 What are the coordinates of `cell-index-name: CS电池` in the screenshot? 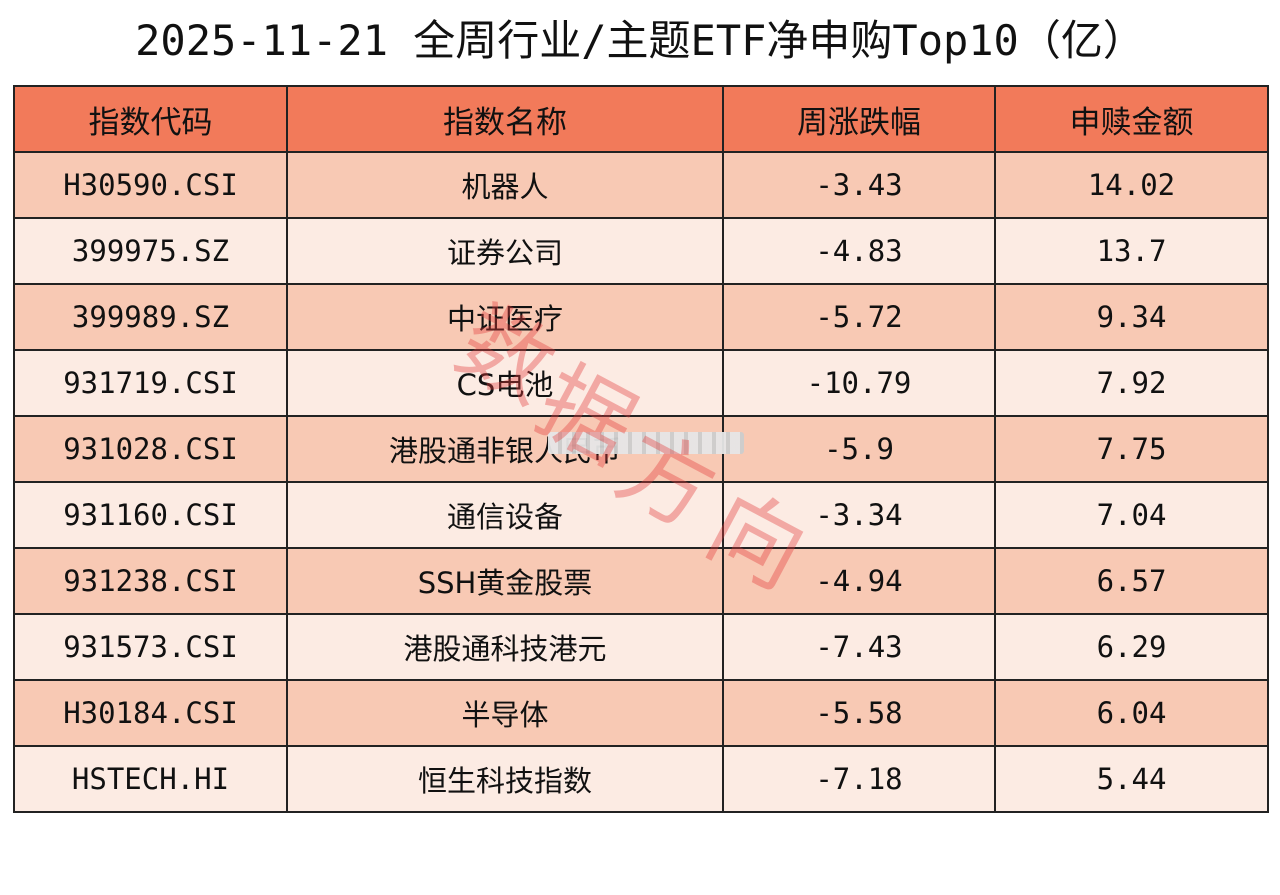 It's located at (505, 383).